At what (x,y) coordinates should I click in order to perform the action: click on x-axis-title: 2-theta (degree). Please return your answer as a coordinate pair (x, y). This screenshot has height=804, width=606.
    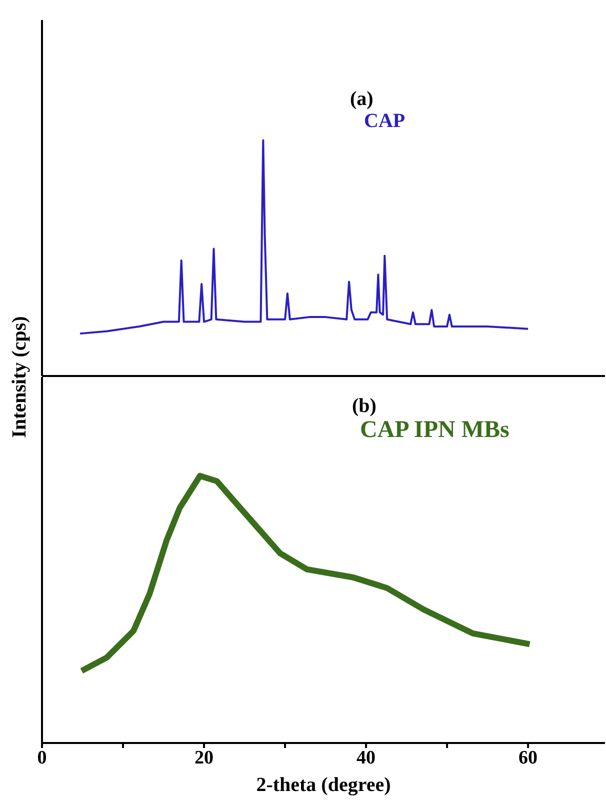
    Looking at the image, I should click on (323, 785).